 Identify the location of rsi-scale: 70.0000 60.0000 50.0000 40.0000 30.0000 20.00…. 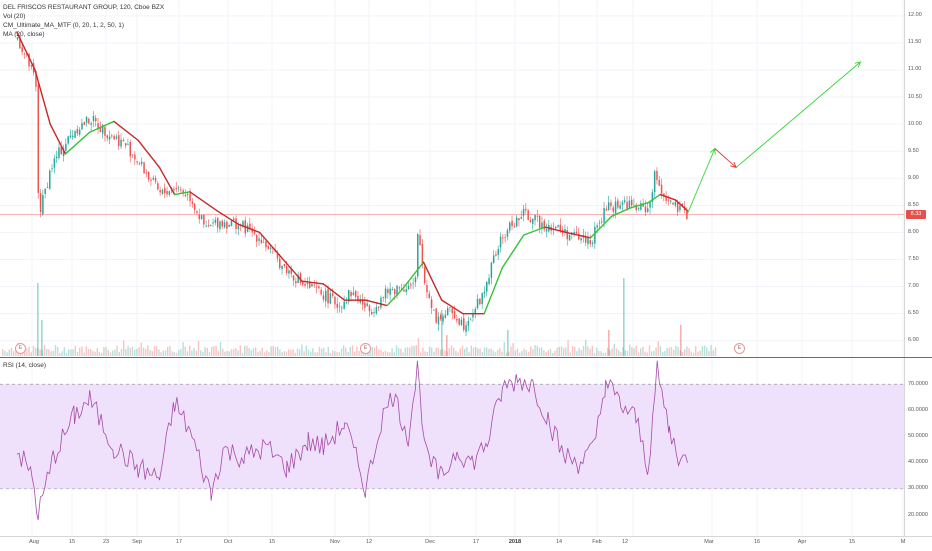
(918, 447).